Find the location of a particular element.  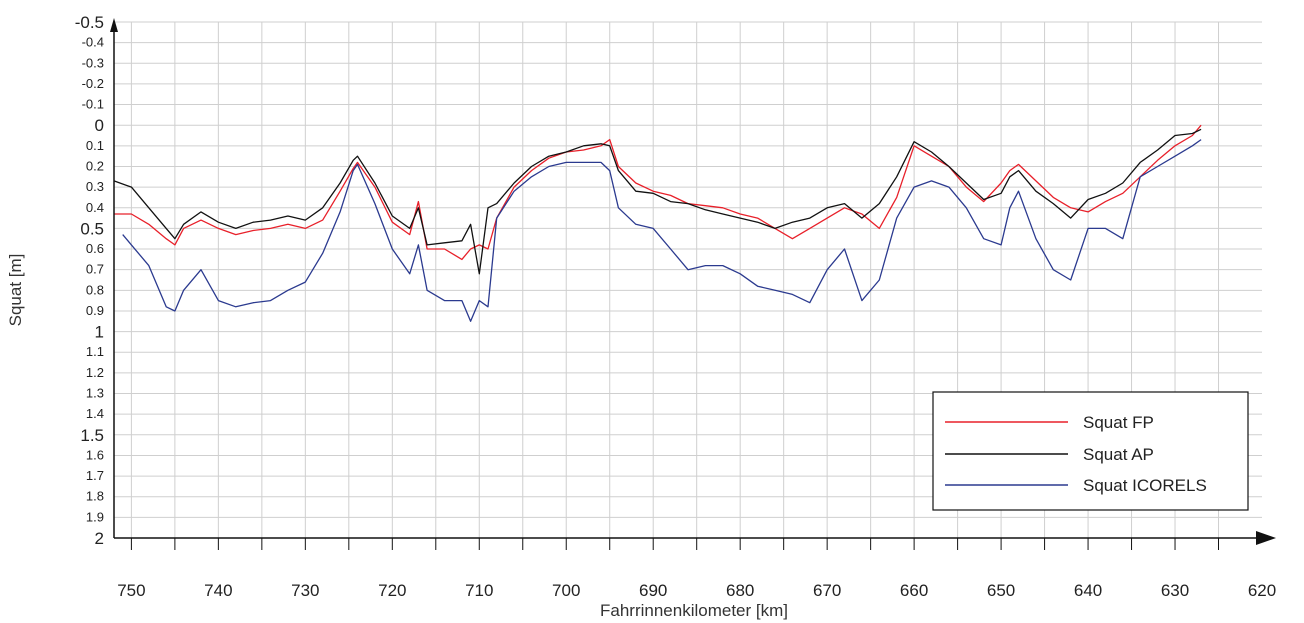

x-tick-label: 640 is located at coordinates (1088, 590).